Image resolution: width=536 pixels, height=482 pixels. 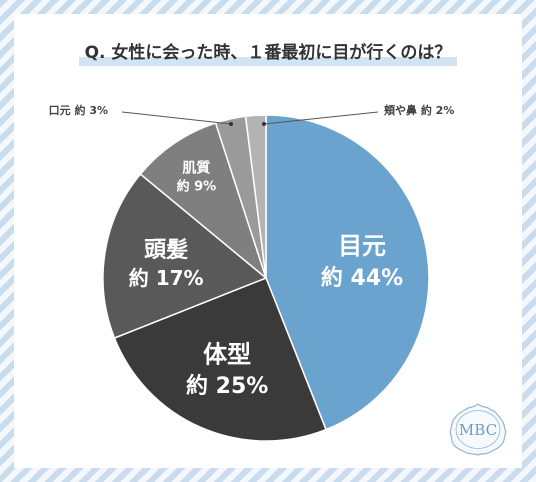 What do you see at coordinates (166, 278) in the screenshot?
I see `slice-value-3: 約 17%` at bounding box center [166, 278].